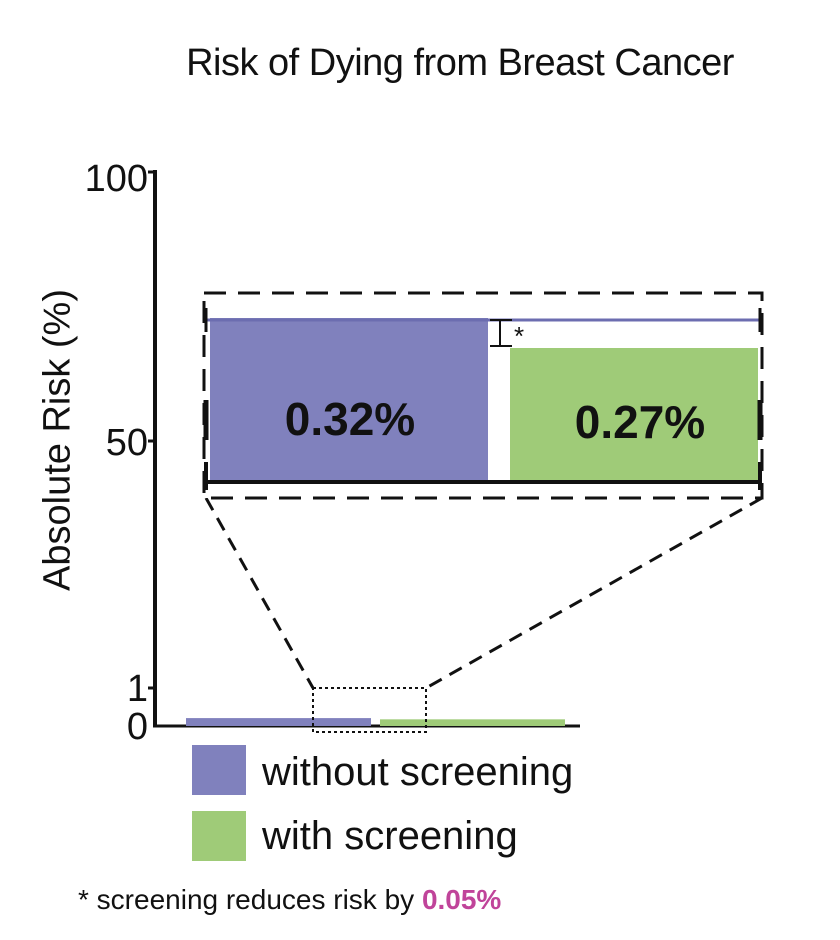 The width and height of the screenshot is (840, 940). I want to click on bar-label-with-screening: 0.27%, so click(640, 422).